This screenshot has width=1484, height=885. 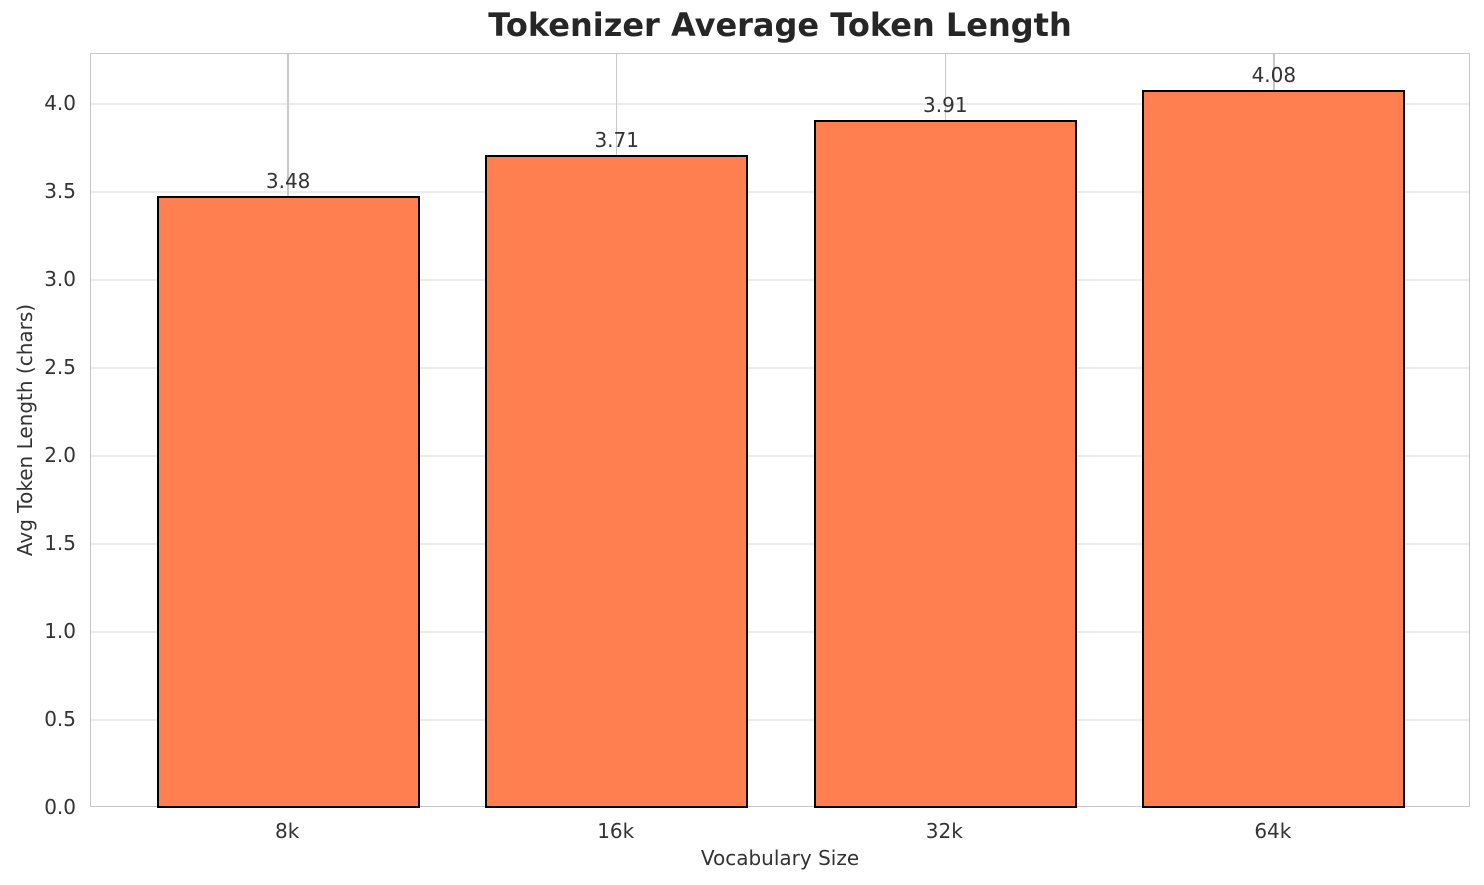 What do you see at coordinates (288, 180) in the screenshot?
I see `bar-value-label: 3.48` at bounding box center [288, 180].